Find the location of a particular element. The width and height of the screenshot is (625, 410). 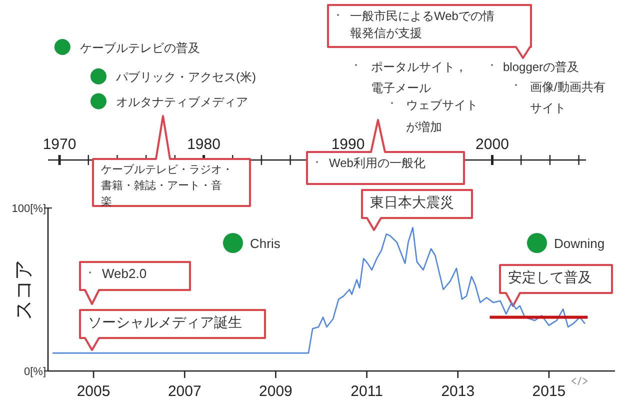

annotation: Downing is located at coordinates (579, 243).